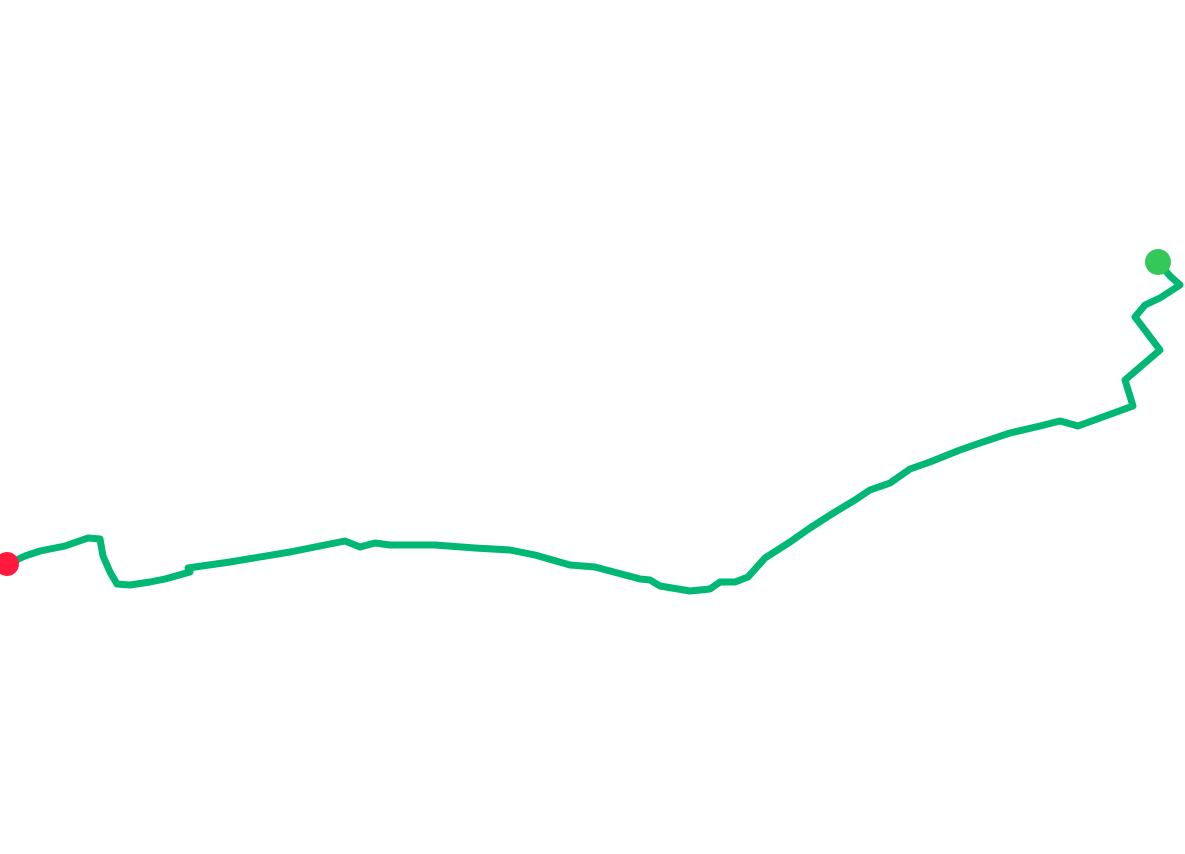 The width and height of the screenshot is (1185, 854). I want to click on end-marker-icon, so click(9, 564).